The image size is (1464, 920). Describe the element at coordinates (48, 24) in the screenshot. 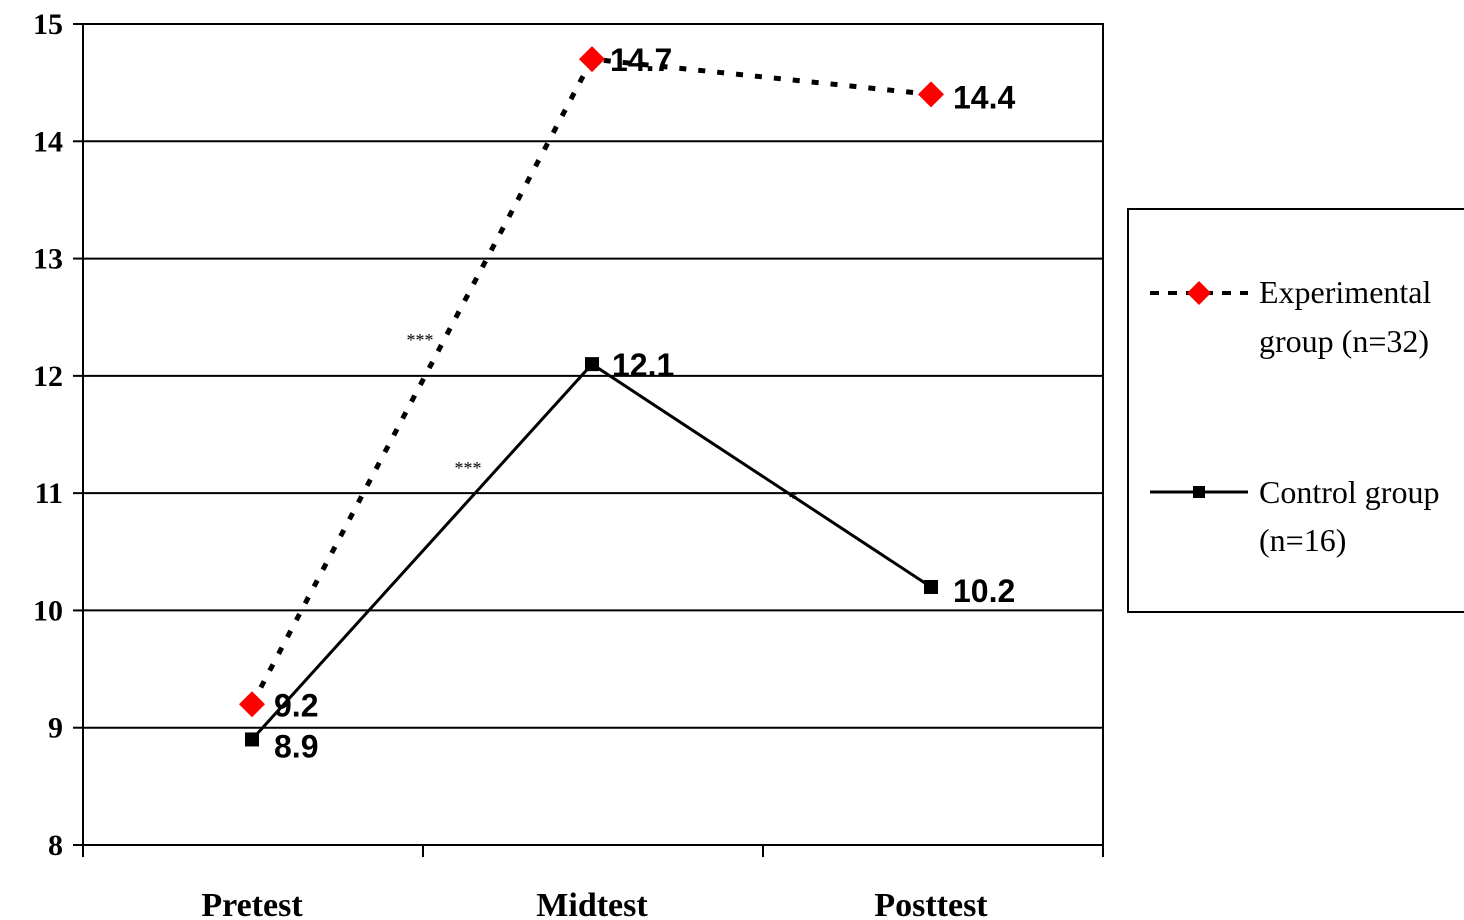

I see `y-tick-label: 15` at that location.